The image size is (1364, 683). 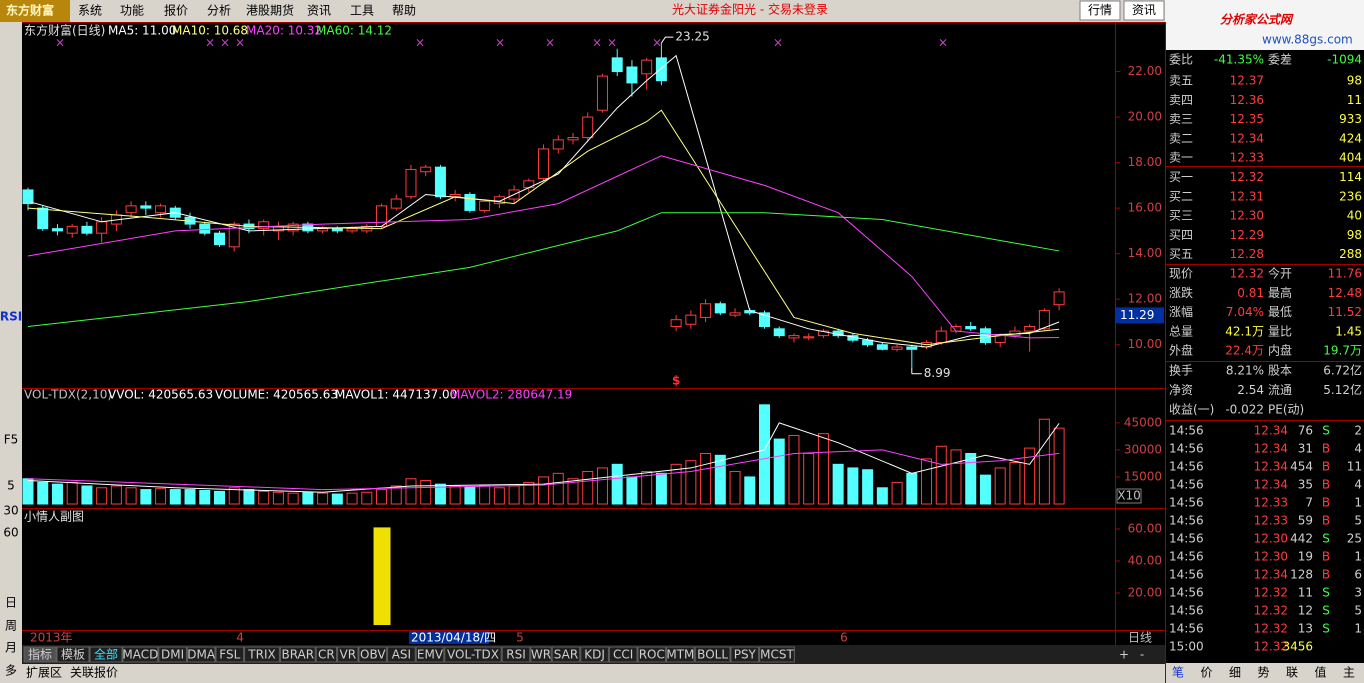 I want to click on scale-box, so click(x=1129, y=496).